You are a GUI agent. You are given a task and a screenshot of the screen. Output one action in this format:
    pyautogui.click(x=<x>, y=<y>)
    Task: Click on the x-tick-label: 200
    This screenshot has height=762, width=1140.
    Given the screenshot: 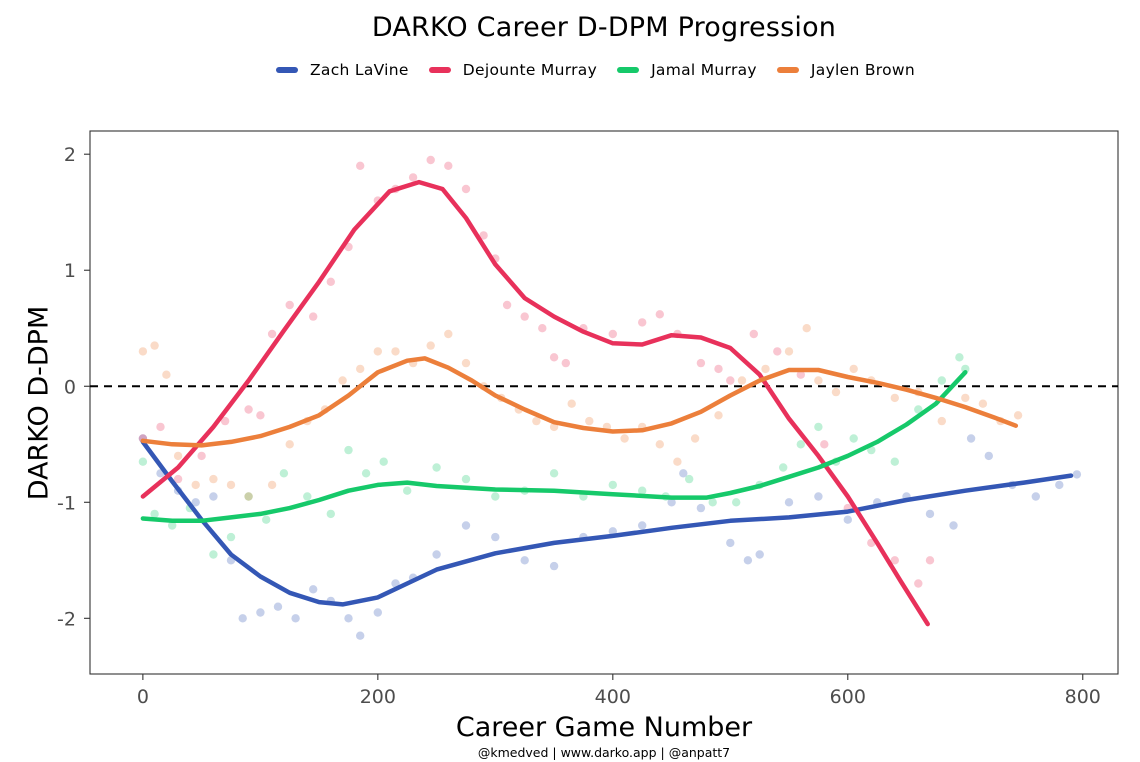 What is the action you would take?
    pyautogui.click(x=378, y=697)
    